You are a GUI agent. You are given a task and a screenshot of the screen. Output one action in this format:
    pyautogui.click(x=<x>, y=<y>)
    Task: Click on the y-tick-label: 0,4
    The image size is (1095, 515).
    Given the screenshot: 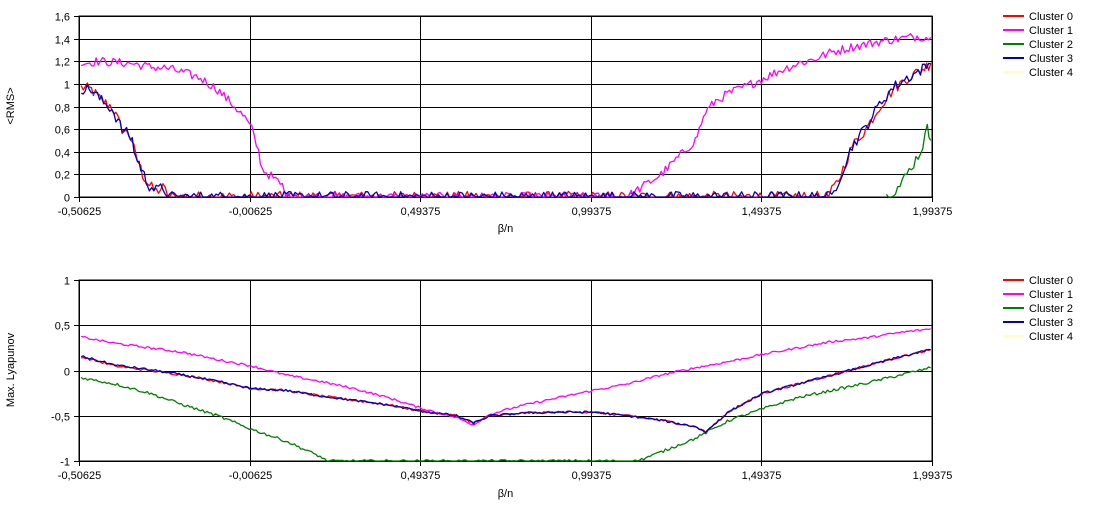 What is the action you would take?
    pyautogui.click(x=62, y=154)
    